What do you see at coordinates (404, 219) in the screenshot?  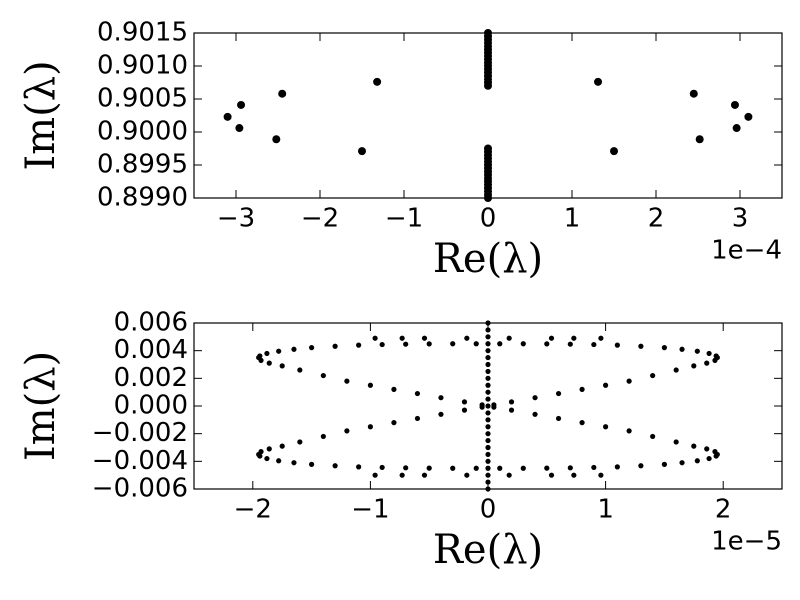 I see `x-tick-label: −1` at bounding box center [404, 219].